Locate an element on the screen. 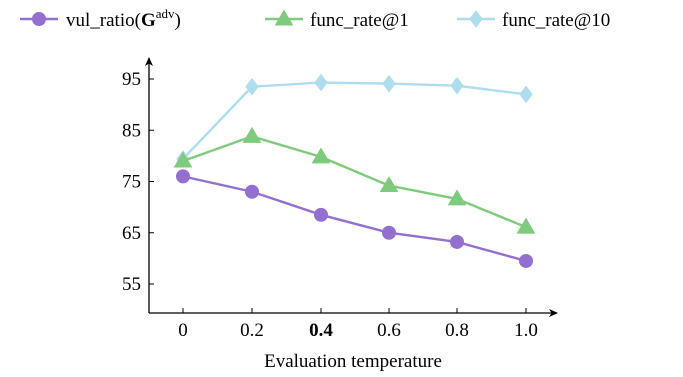  y-tick-label: 95 is located at coordinates (131, 79).